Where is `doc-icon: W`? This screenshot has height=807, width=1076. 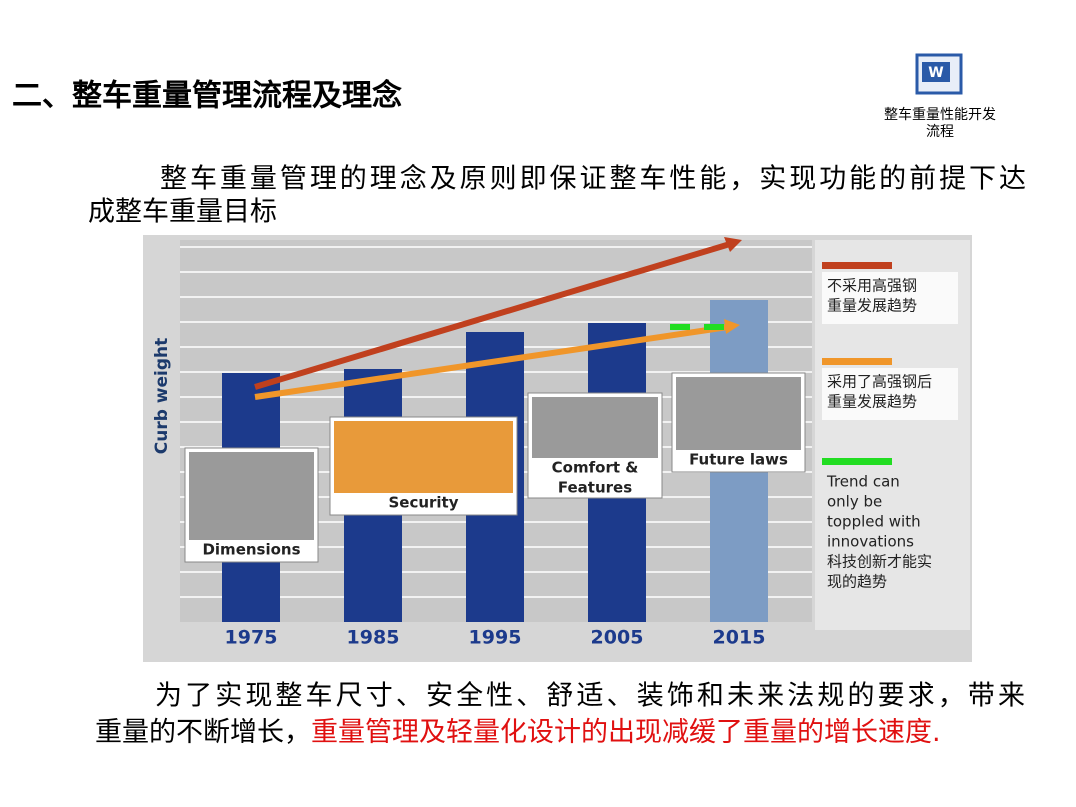 doc-icon: W is located at coordinates (939, 74).